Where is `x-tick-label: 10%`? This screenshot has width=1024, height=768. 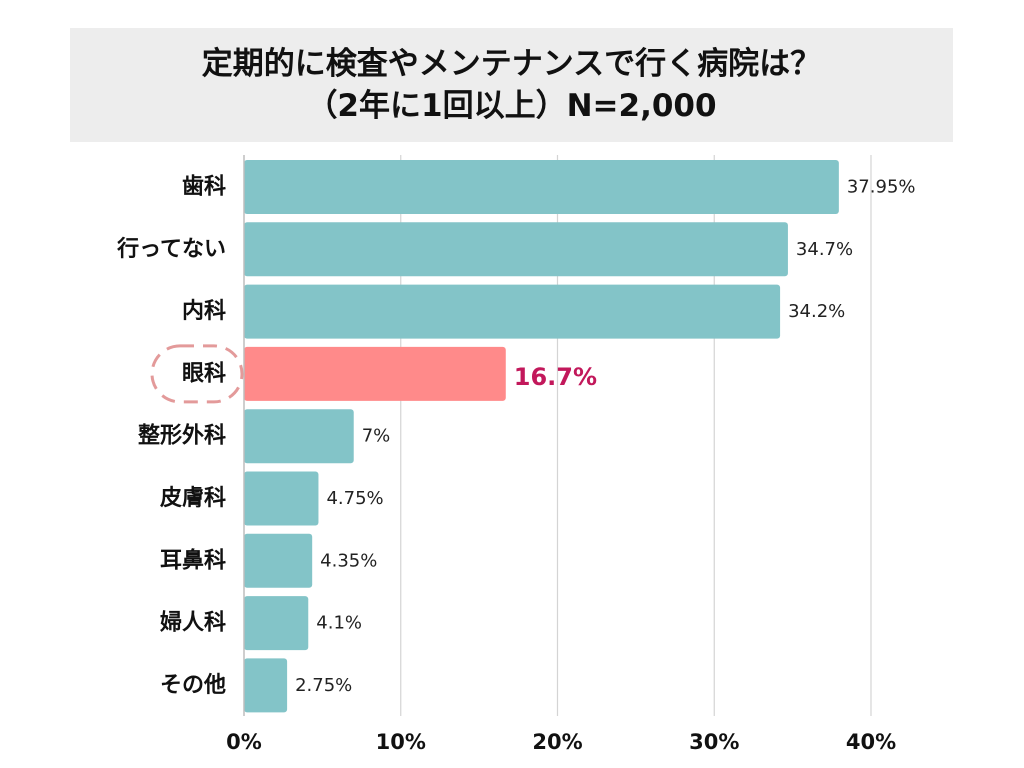 x-tick-label: 10% is located at coordinates (401, 742).